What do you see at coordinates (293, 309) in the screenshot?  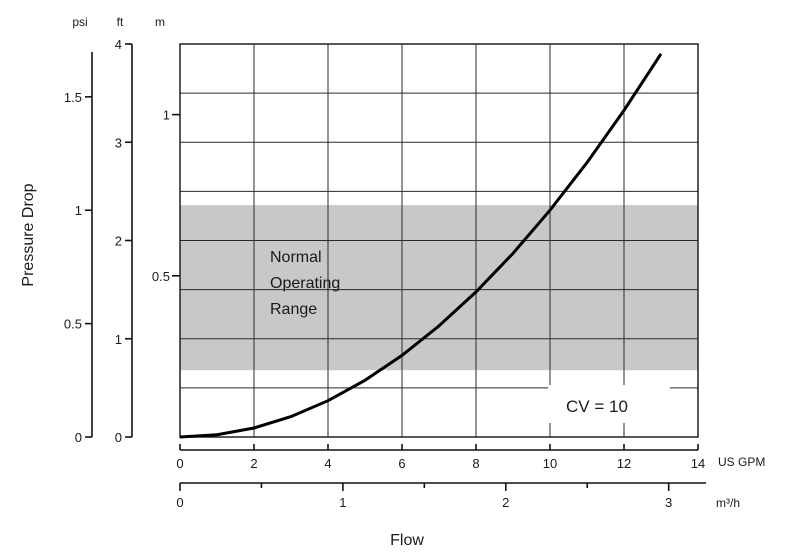 I see `band-label-line-3: Range` at bounding box center [293, 309].